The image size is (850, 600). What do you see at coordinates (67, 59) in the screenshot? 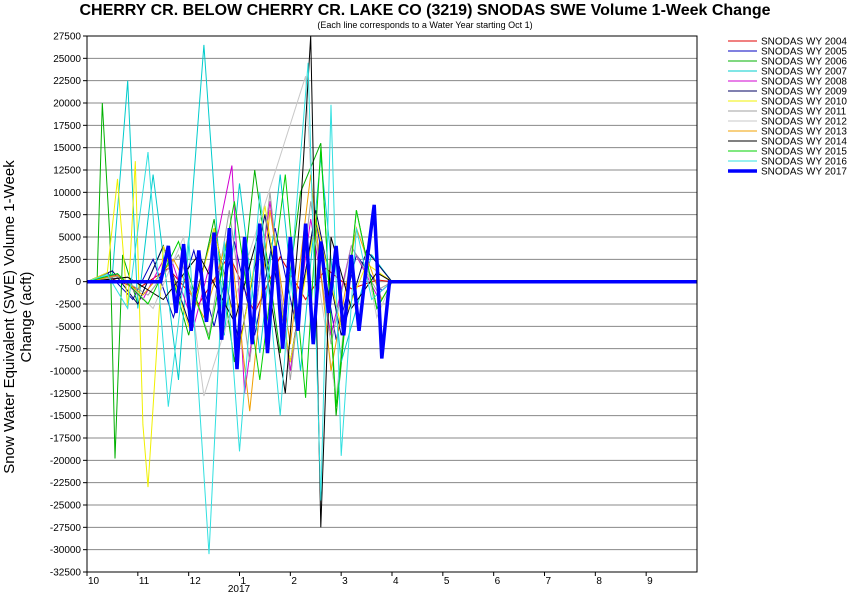
I see `y-tick-label: 25000` at bounding box center [67, 59].